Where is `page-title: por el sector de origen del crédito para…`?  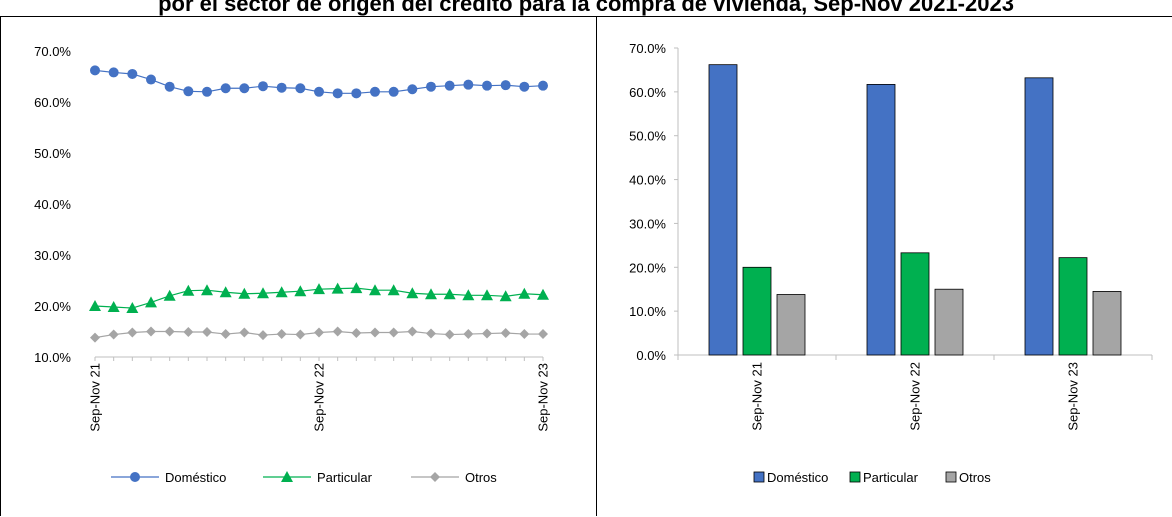 page-title: por el sector de origen del crédito para… is located at coordinates (586, 8).